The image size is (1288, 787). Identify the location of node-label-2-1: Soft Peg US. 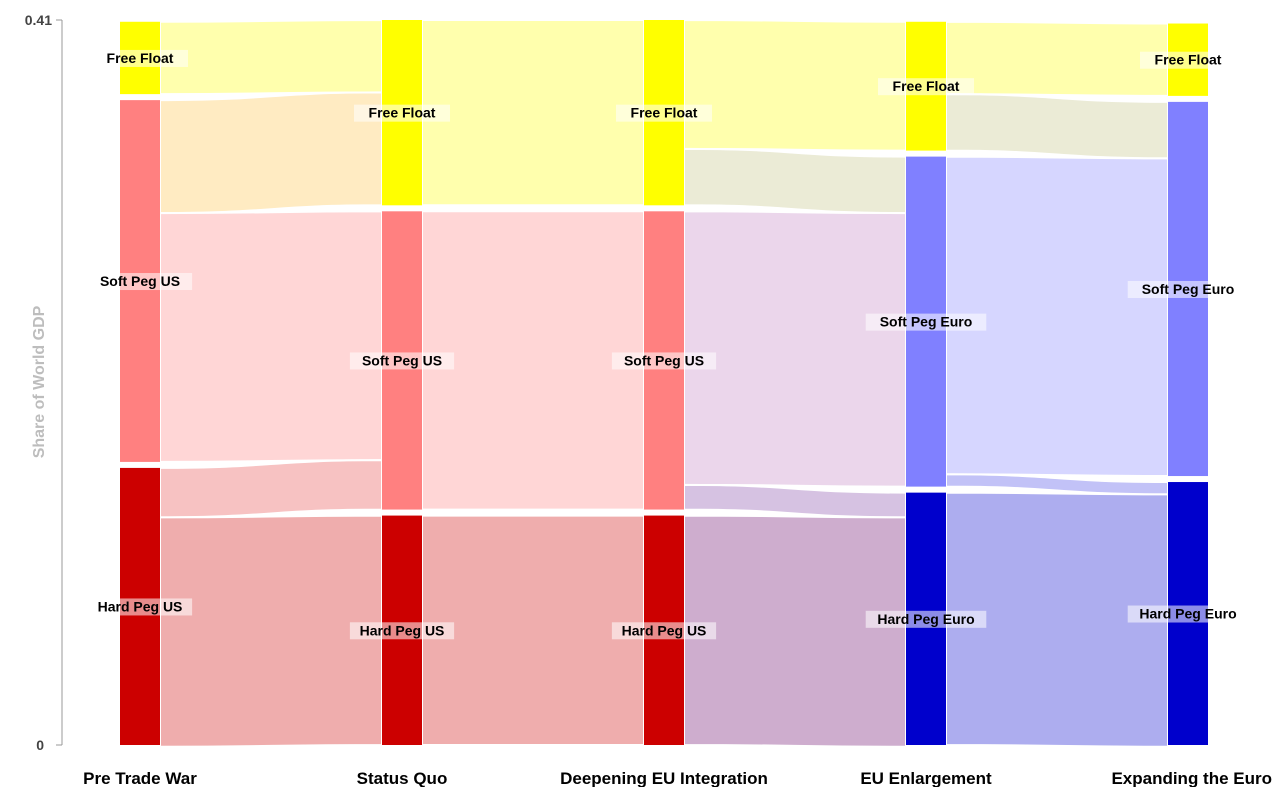
(664, 360).